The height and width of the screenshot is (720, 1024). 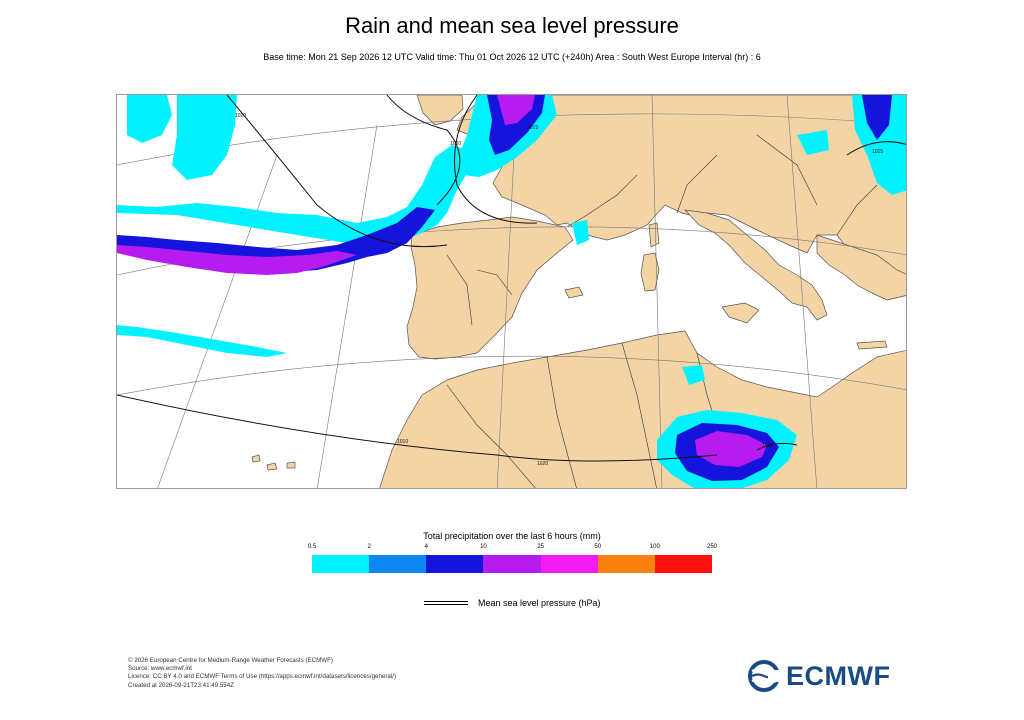 I want to click on isobar-label-4: 1010, so click(x=402, y=442).